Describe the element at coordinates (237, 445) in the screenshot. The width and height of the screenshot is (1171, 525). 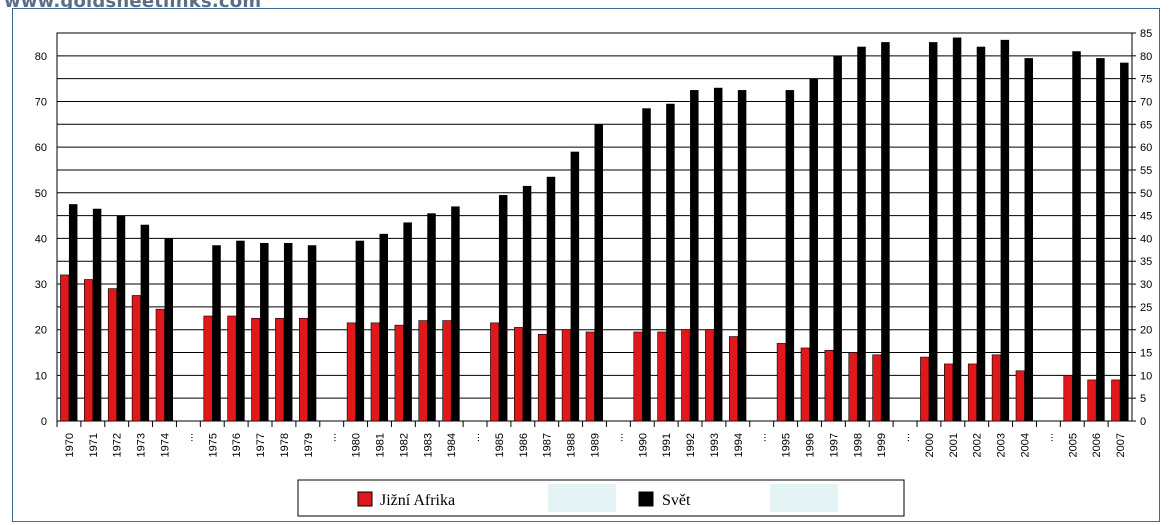
I see `x-axis-tick-label: 1976` at that location.